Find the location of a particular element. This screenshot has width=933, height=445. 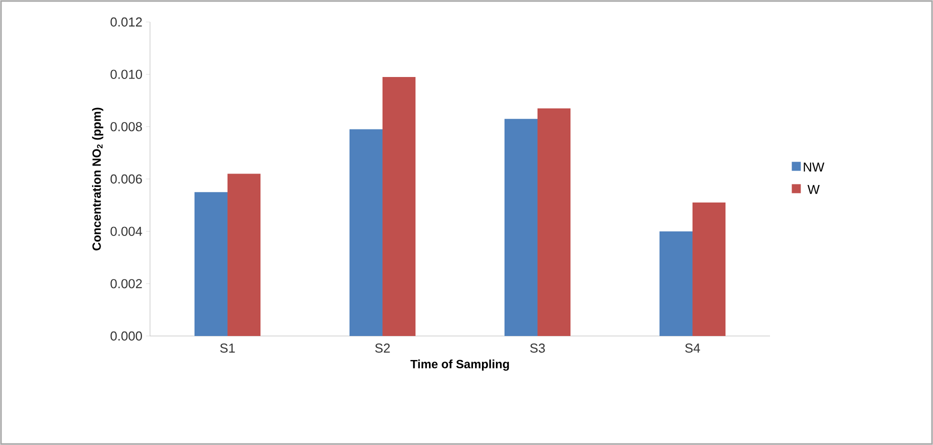

y-tick-label: 0.000 is located at coordinates (126, 336).